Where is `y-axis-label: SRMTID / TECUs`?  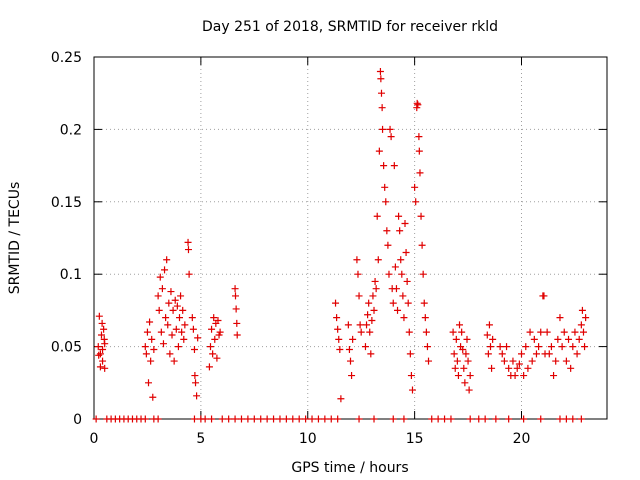
y-axis-label: SRMTID / TECUs is located at coordinates (15, 238).